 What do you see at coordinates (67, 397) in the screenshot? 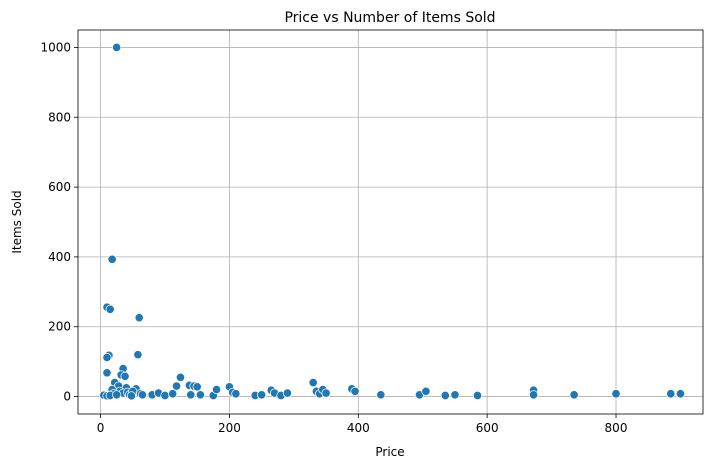
I see `y-tick-label: 0` at bounding box center [67, 397].